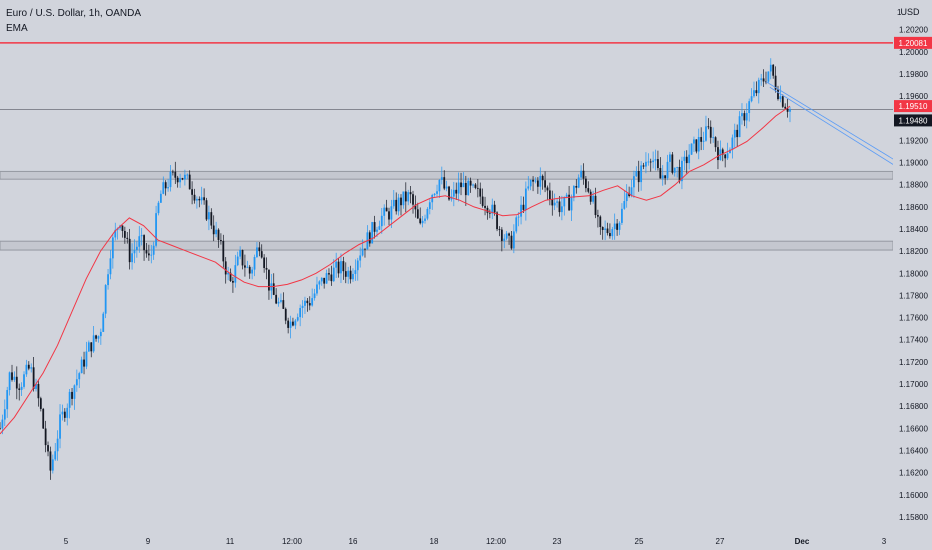  I want to click on indicator-label: EMA, so click(17, 28).